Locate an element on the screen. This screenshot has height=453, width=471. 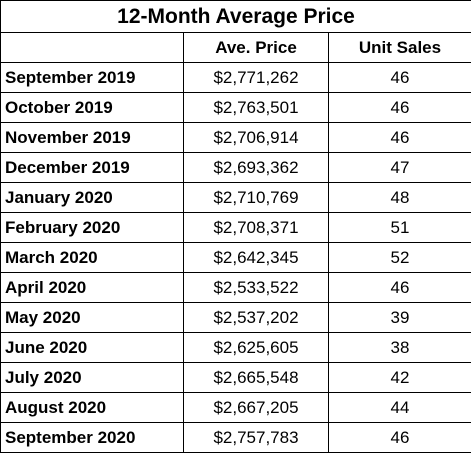
price-cell: $2,693,362 is located at coordinates (256, 168).